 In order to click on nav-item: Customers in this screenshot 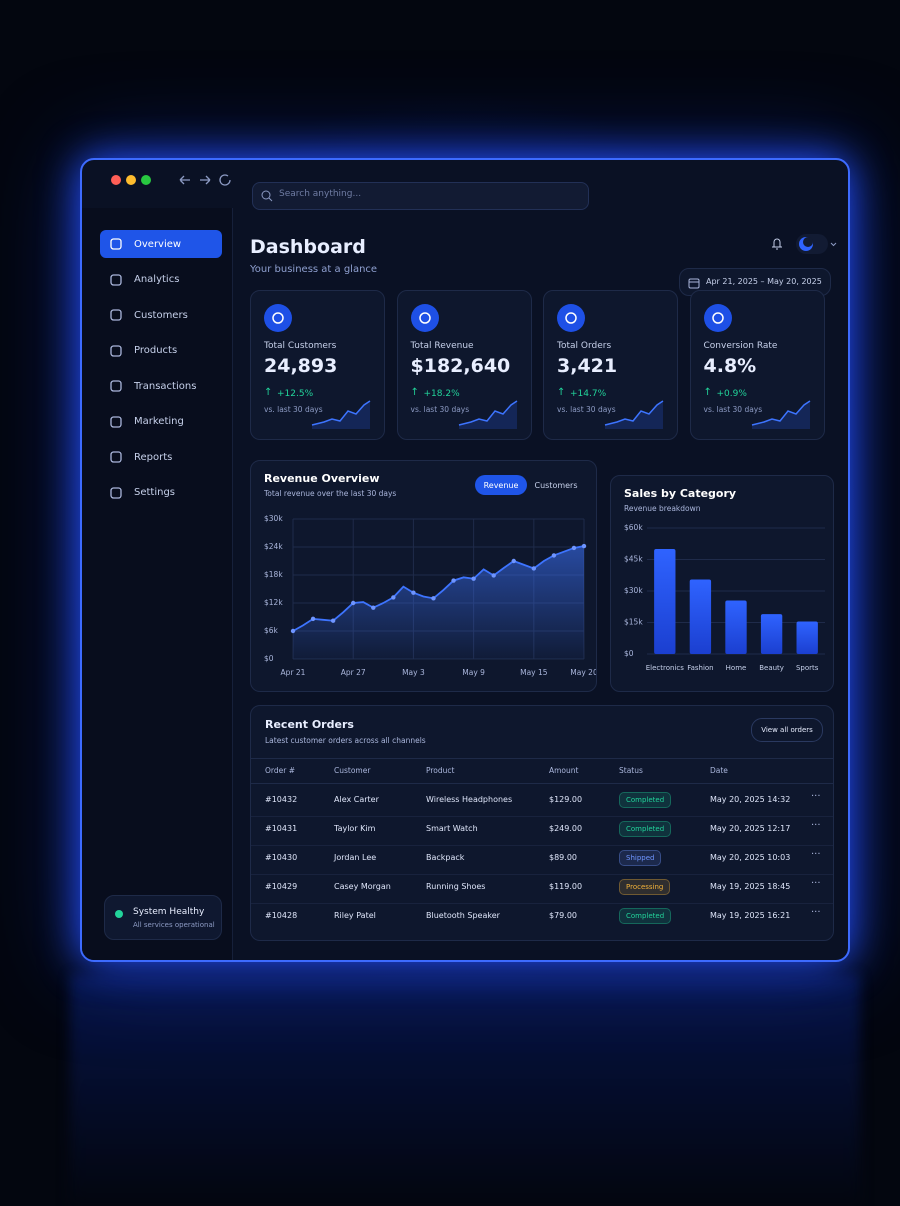, I will do `click(161, 315)`.